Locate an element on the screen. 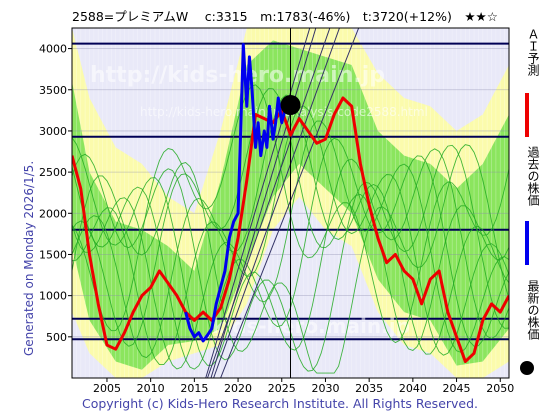 The image size is (560, 420). legend-item: 最新の株価 is located at coordinates (531, 327).